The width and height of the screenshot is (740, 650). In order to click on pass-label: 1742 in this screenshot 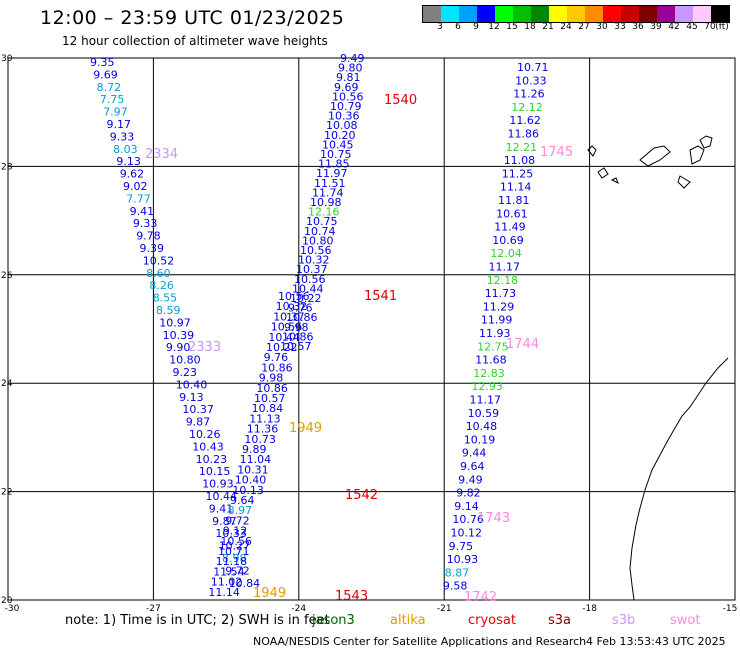, I will do `click(480, 597)`.